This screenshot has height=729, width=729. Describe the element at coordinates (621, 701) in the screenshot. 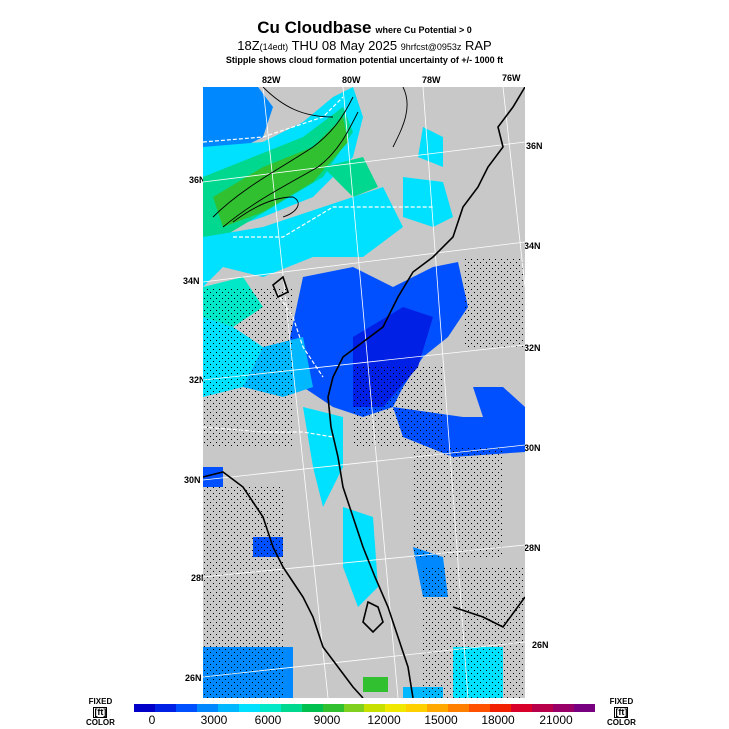

I see `legend-fixed-right-label: FIXED` at that location.